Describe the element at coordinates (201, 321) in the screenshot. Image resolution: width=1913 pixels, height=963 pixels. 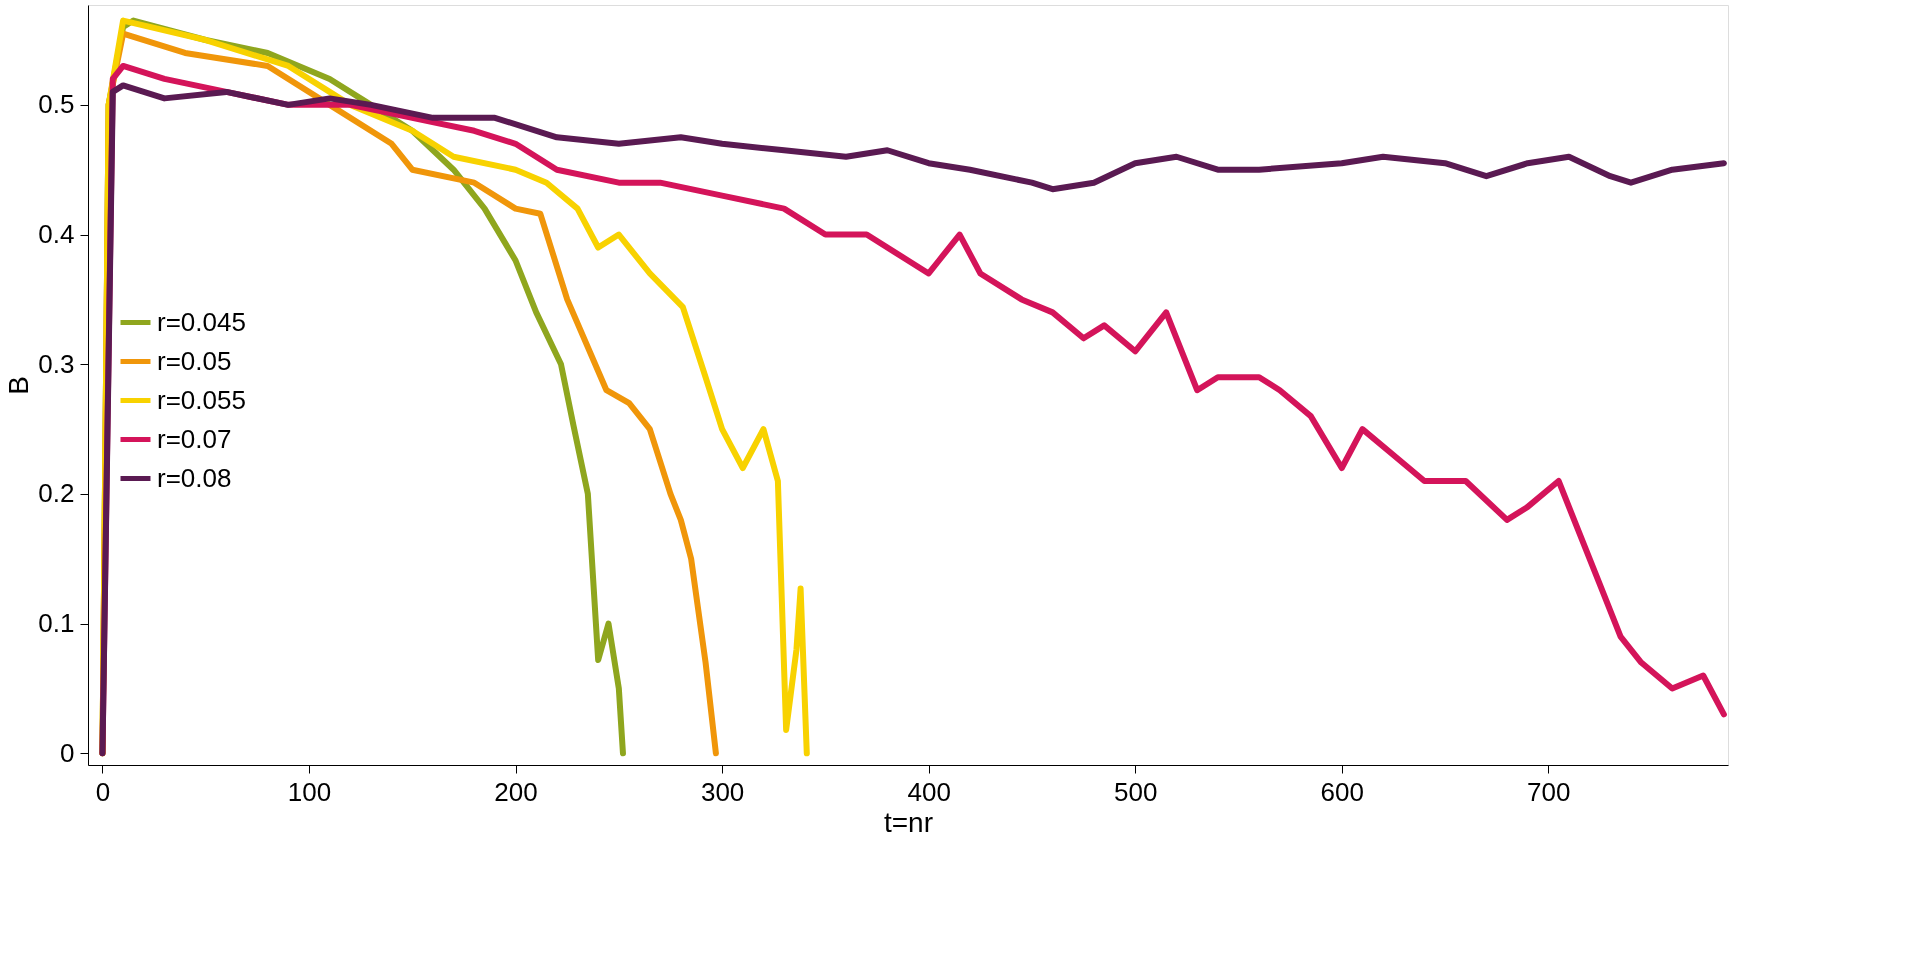
I see `legend-label: r=0.045` at that location.